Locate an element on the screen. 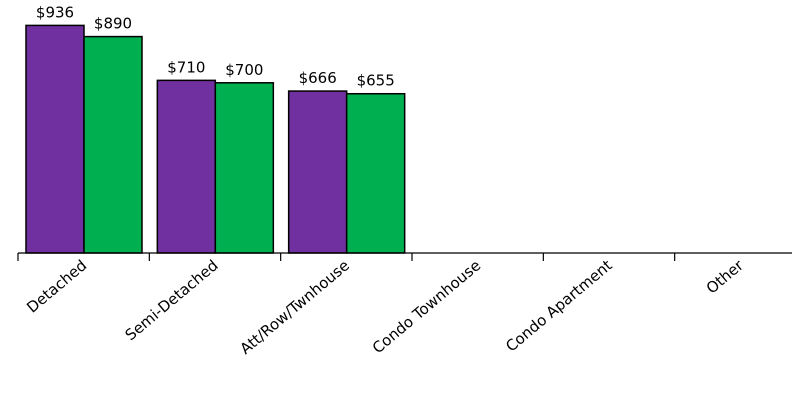 The height and width of the screenshot is (419, 792). x-tick-label-2: Semi-Detached is located at coordinates (172, 300).